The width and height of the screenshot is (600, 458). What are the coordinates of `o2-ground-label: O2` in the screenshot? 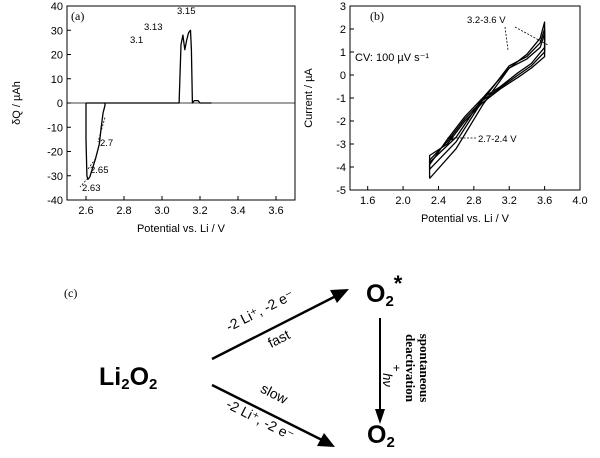 It's located at (381, 436).